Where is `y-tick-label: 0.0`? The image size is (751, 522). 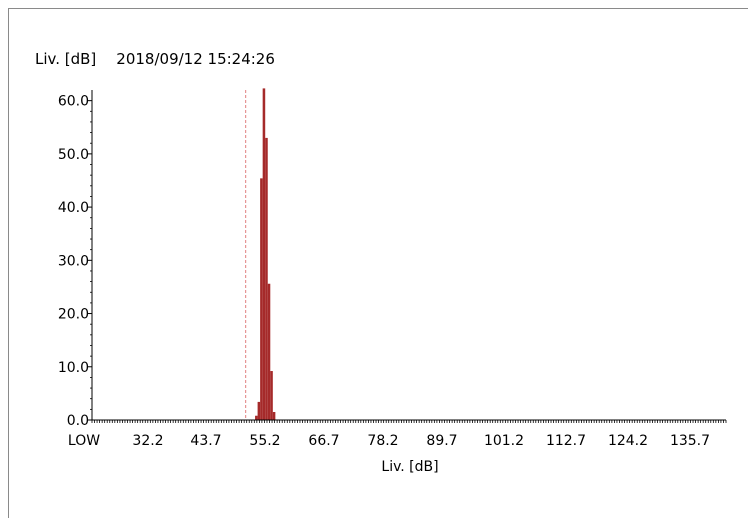
y-tick-label: 0.0 is located at coordinates (78, 421).